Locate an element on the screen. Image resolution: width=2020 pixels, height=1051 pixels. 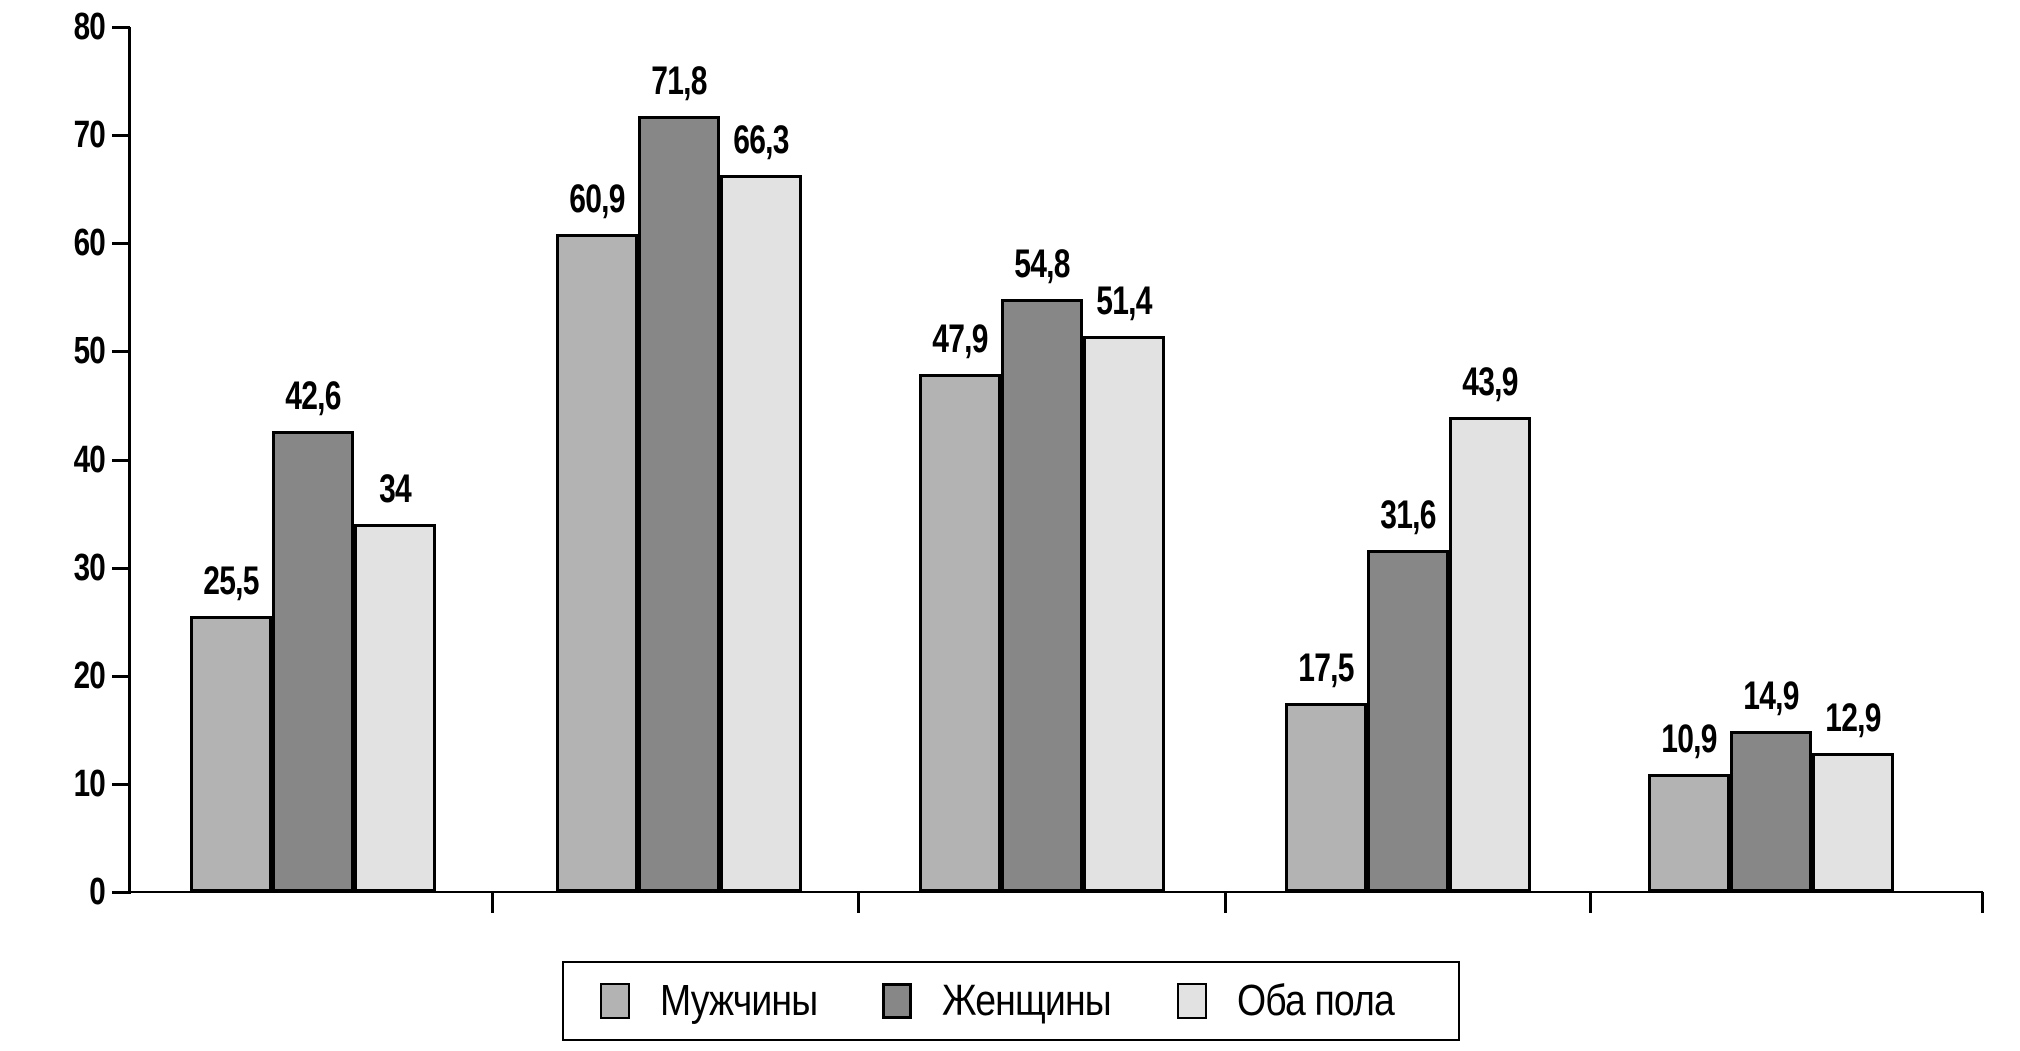
bar-both-g4 is located at coordinates (1490, 654).